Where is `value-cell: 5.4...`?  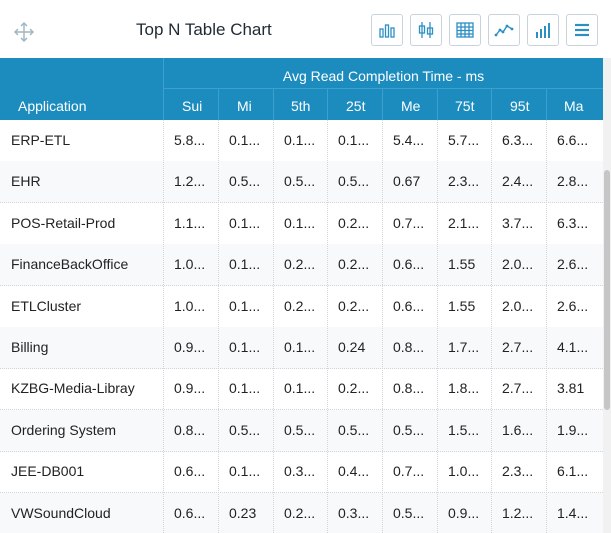
value-cell: 5.4... is located at coordinates (409, 140).